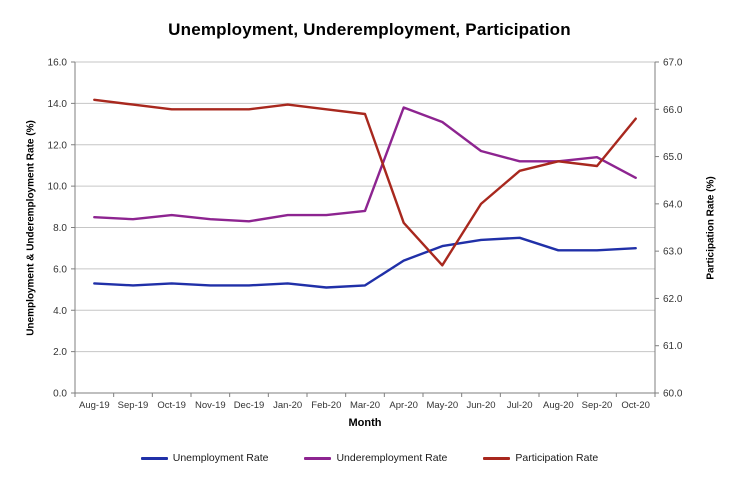 The image size is (739, 489). Describe the element at coordinates (60, 269) in the screenshot. I see `left-axis-tick-label: 6.0` at that location.